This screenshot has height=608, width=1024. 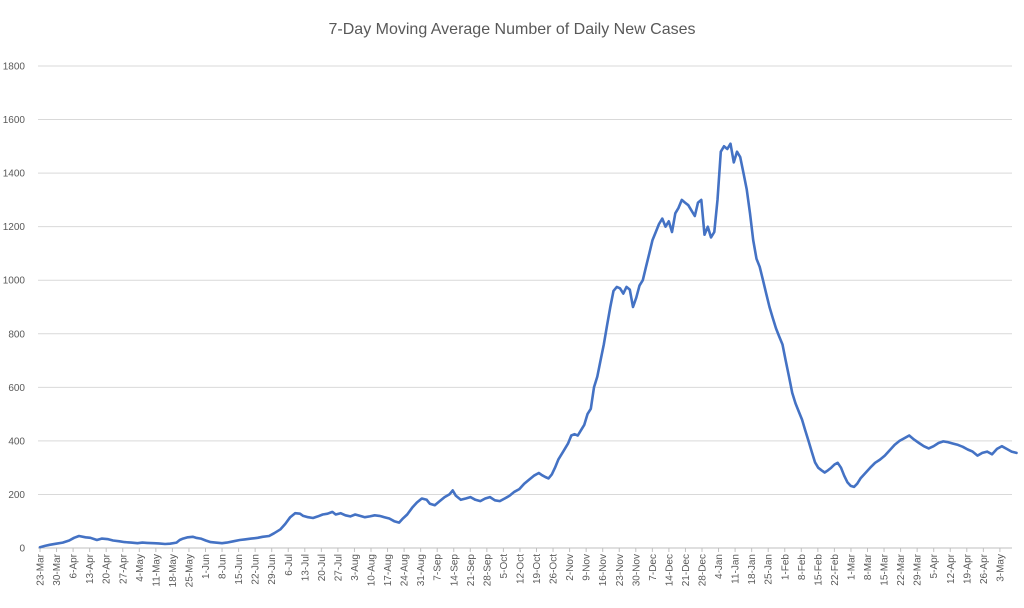 I want to click on y-tick-label: 1200, so click(x=14, y=227).